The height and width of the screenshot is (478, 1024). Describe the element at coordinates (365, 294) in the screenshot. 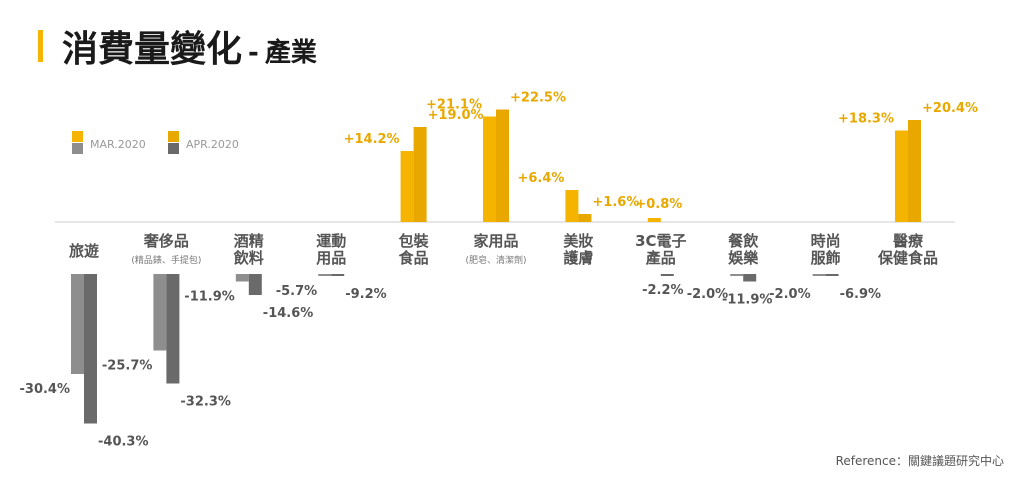

I see `apr-data-label: -9.2%` at that location.